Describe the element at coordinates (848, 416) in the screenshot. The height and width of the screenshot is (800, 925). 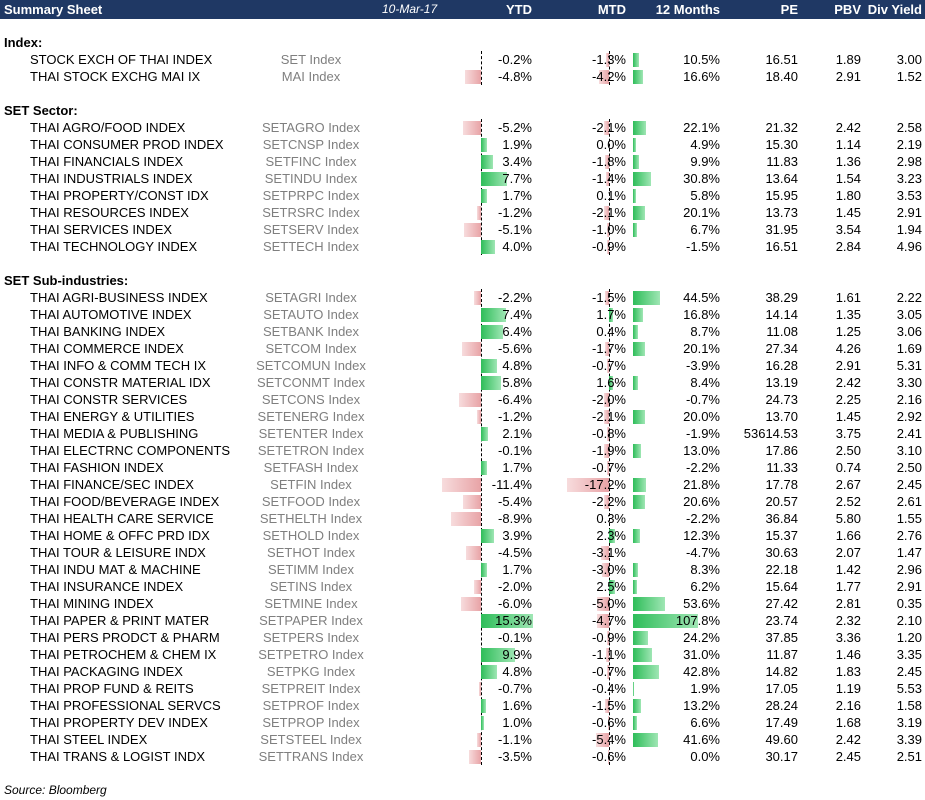
I see `pbv-cell: 1.45` at that location.